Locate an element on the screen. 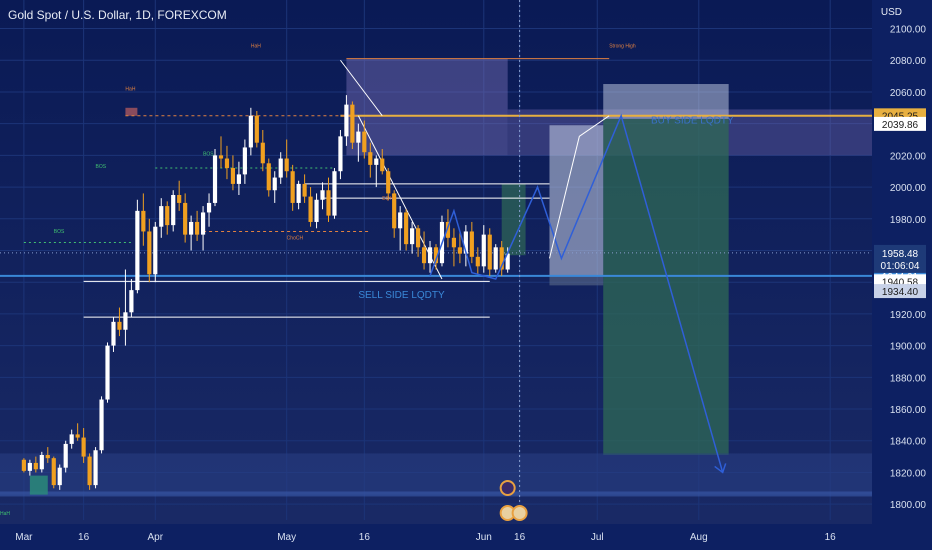  price-label: 1940.58 is located at coordinates (900, 282).